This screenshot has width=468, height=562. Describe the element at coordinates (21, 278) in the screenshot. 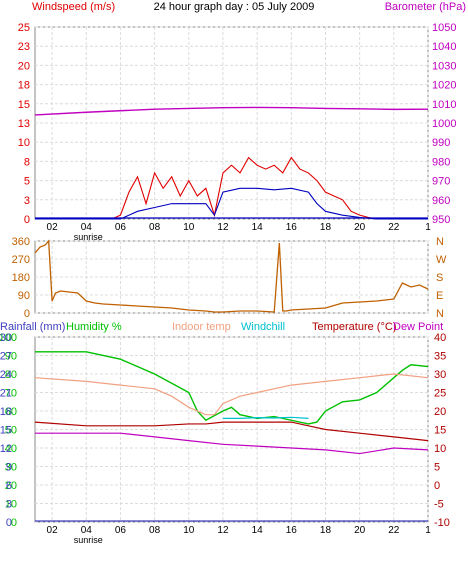

I see `dir-ytick-180: 180` at that location.